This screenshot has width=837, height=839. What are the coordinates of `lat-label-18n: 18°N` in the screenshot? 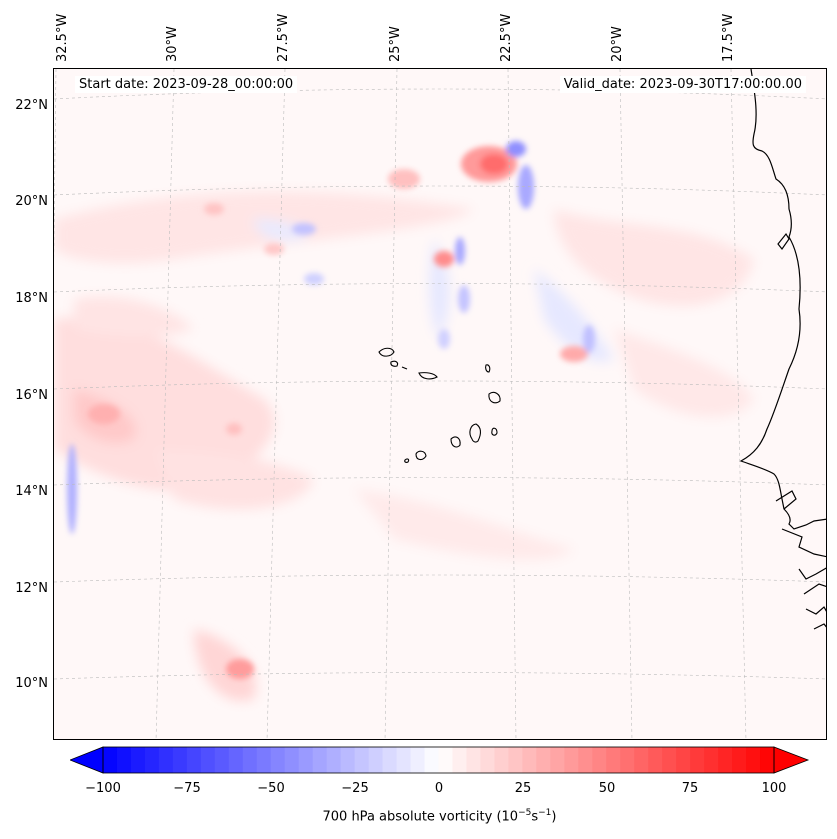 It's located at (31, 298).